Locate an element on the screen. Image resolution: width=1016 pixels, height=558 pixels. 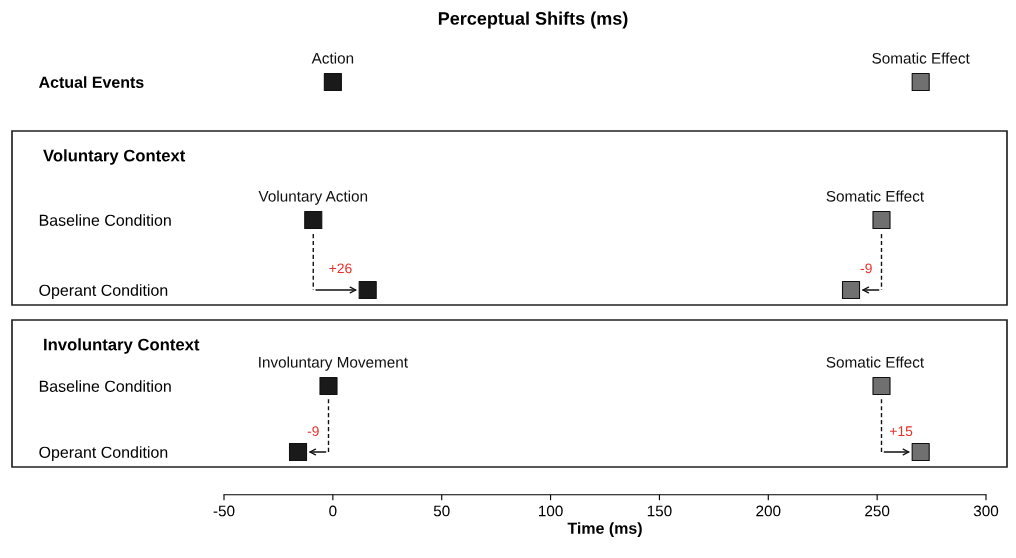
annotation: Voluntary Action is located at coordinates (313, 197).